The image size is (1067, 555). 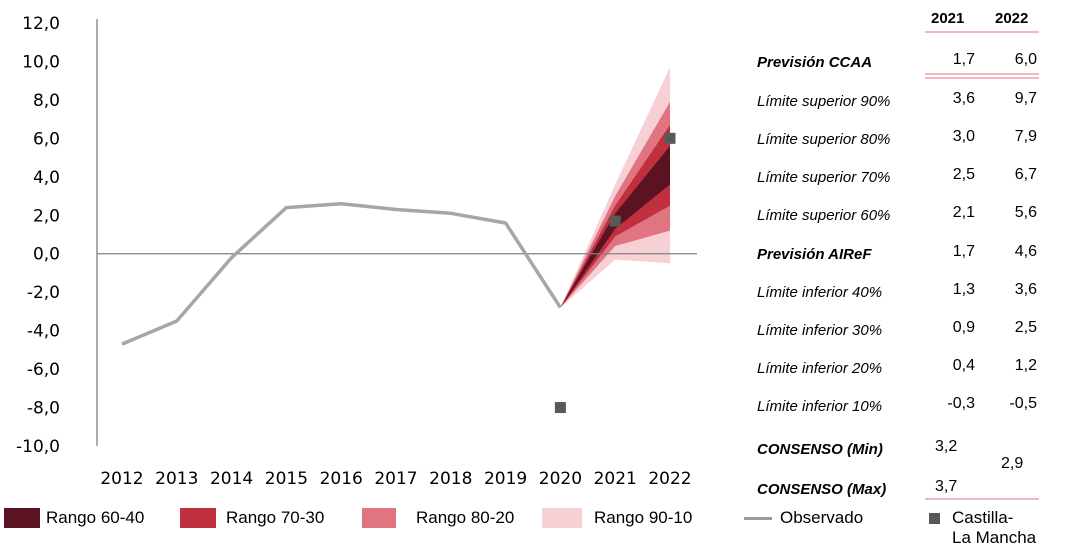 What do you see at coordinates (465, 517) in the screenshot?
I see `legend-label-80-20: Rango 80-20` at bounding box center [465, 517].